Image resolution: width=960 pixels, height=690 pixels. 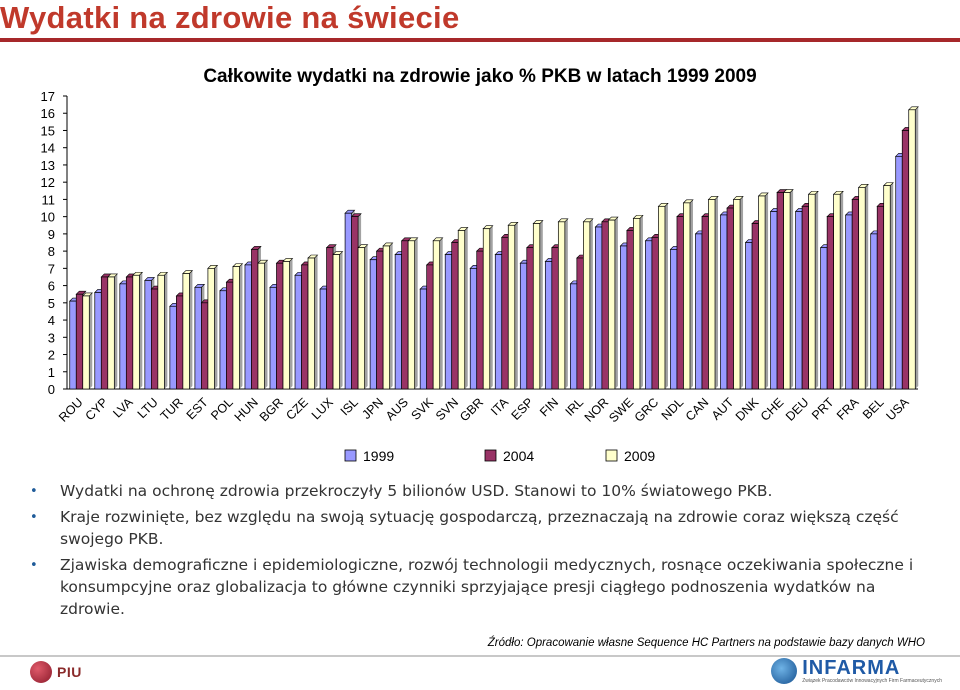 What do you see at coordinates (97, 409) in the screenshot?
I see `x-tick-label: CYP` at bounding box center [97, 409].